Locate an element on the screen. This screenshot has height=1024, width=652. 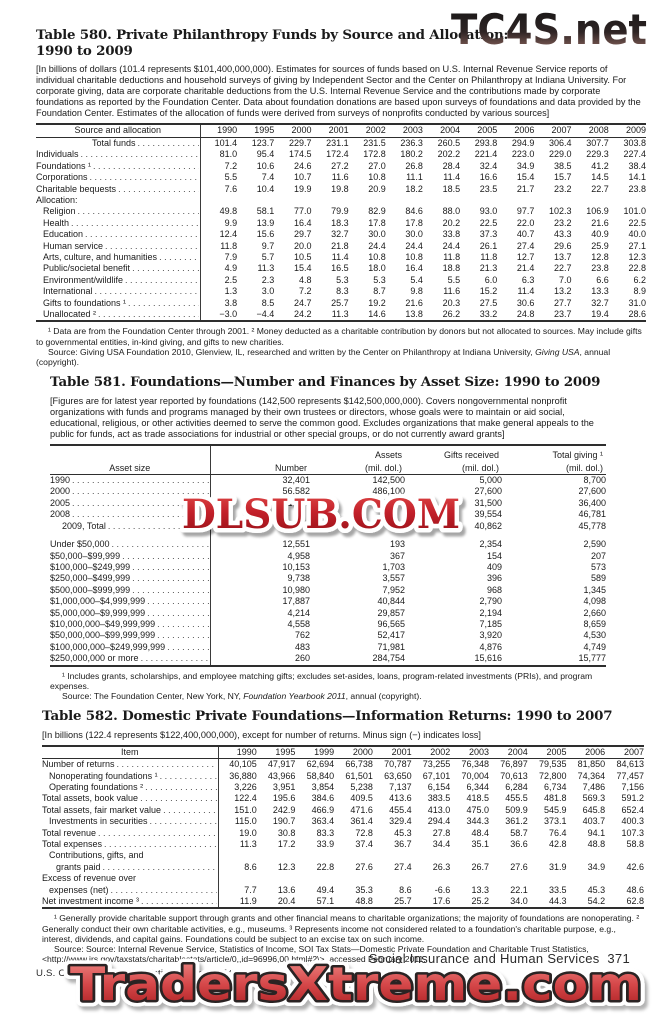
cell-value: 27.2 is located at coordinates (340, 165).